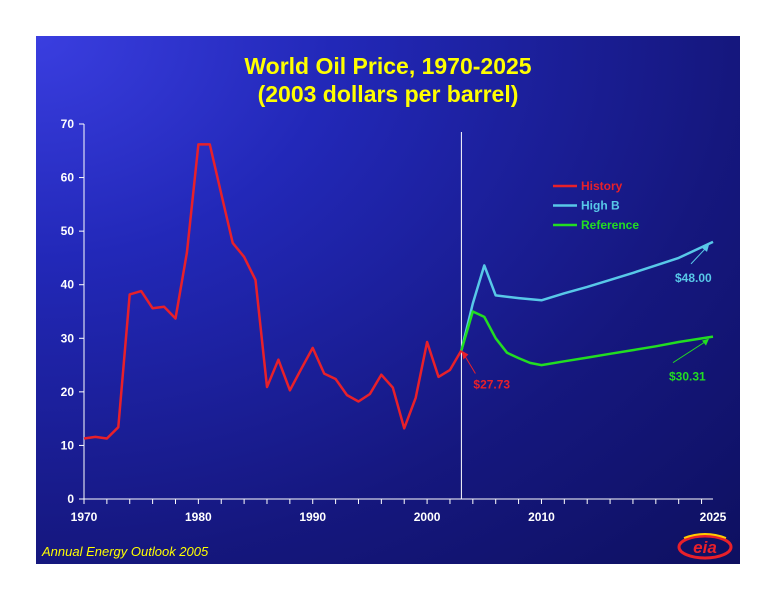 The height and width of the screenshot is (600, 776). I want to click on chart-subtitle: (2003 dollars per barrel), so click(388, 94).